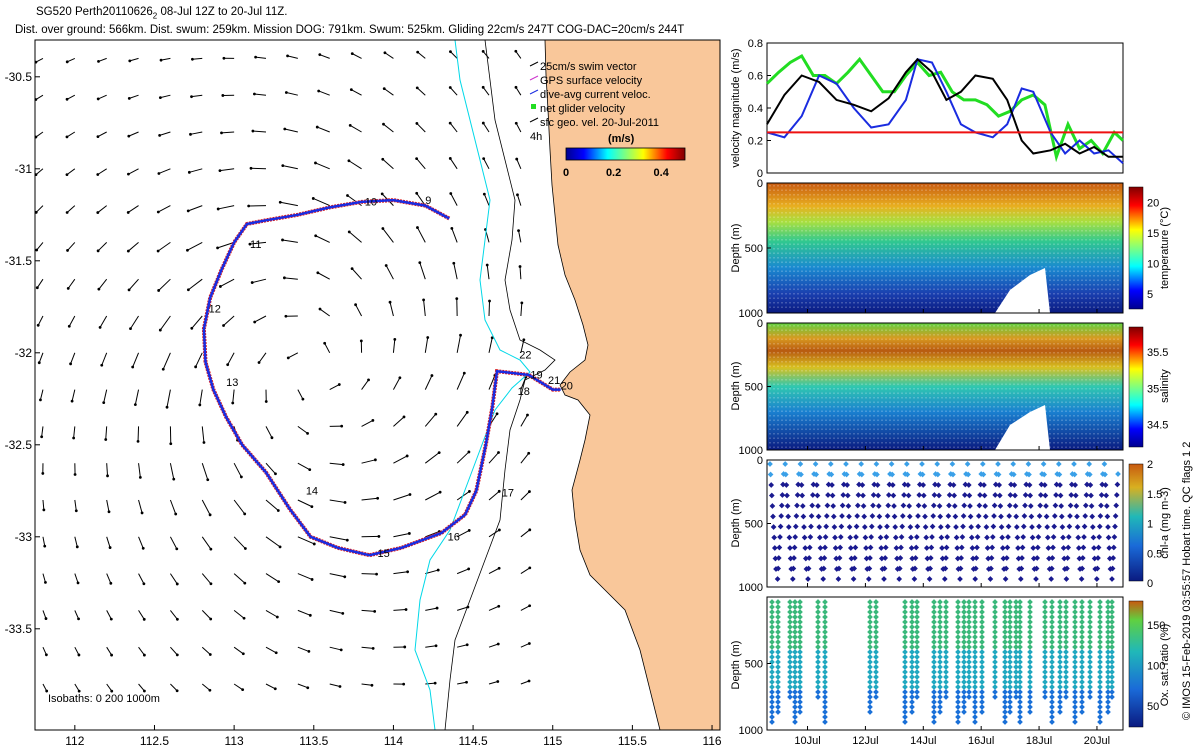  Describe the element at coordinates (1157, 353) in the screenshot. I see `colorbar-tick-label: 35.5` at that location.